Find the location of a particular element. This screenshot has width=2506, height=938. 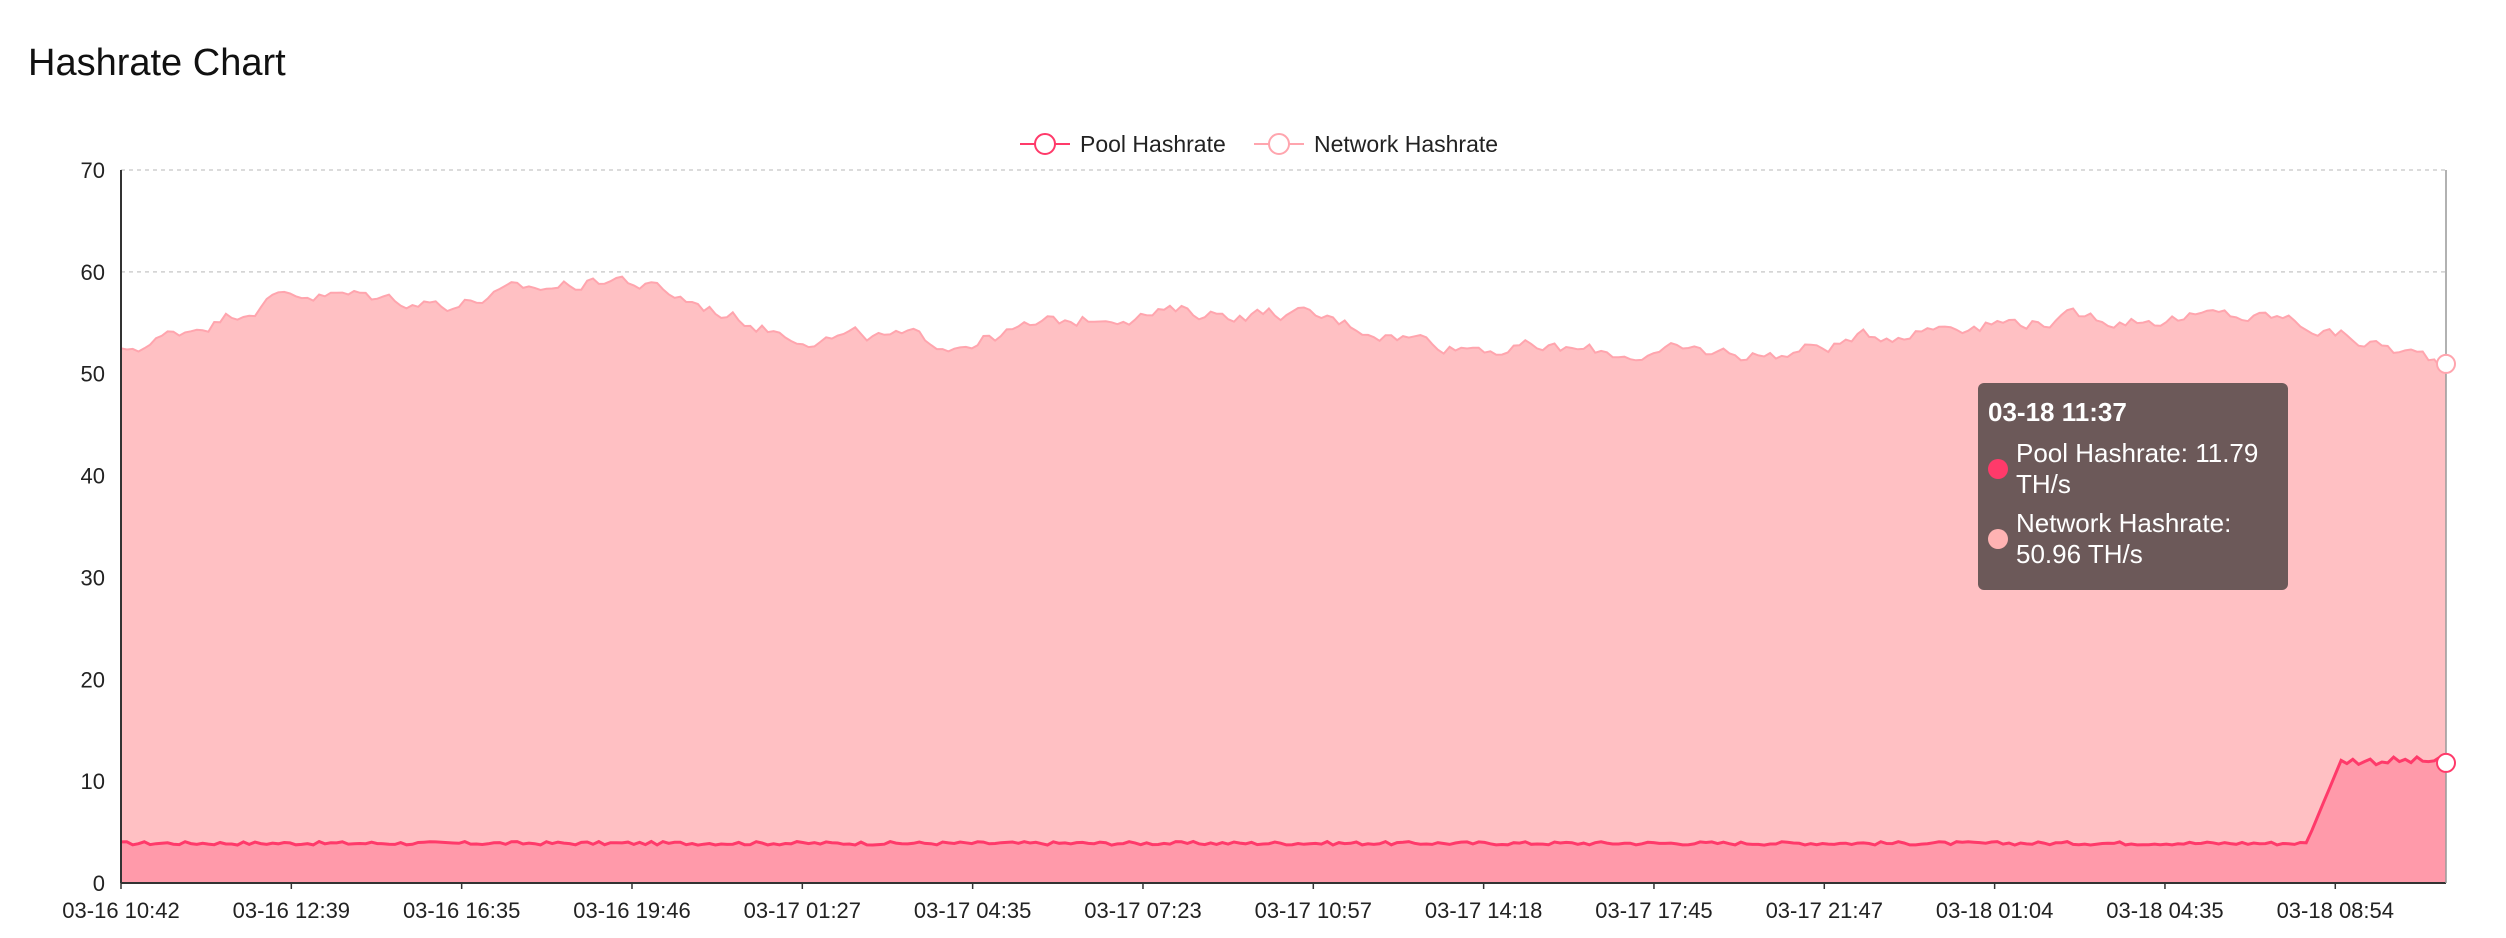

pool-hashrate-area is located at coordinates (1283, 819).